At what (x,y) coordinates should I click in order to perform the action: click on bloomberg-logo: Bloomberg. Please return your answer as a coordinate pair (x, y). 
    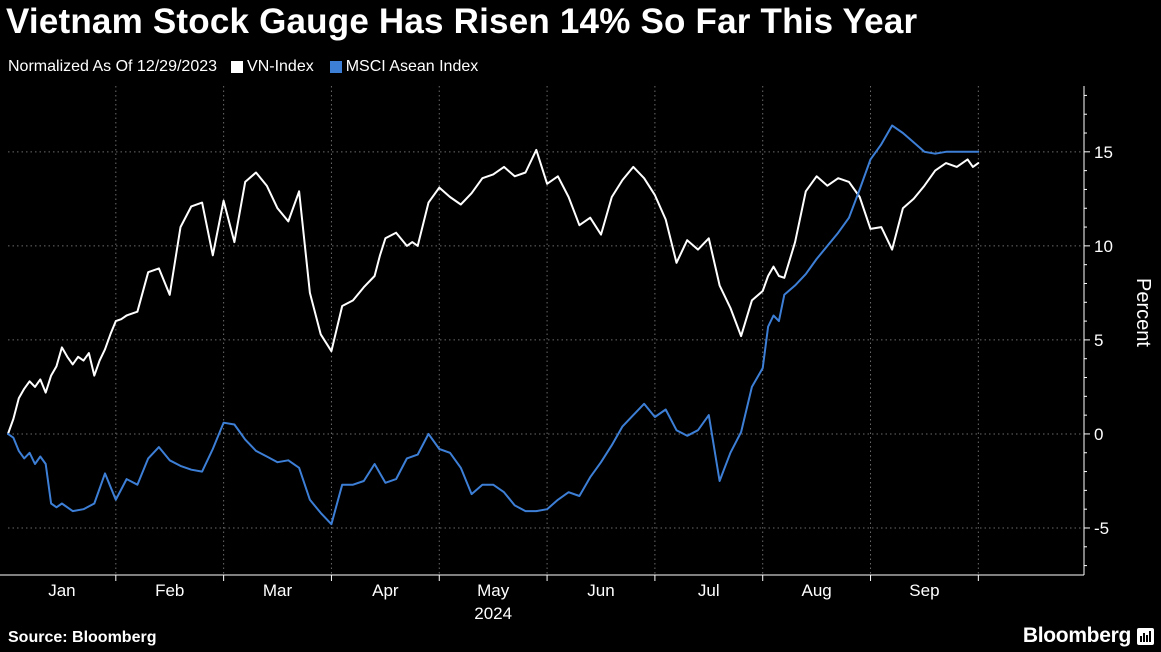
    Looking at the image, I should click on (1076, 635).